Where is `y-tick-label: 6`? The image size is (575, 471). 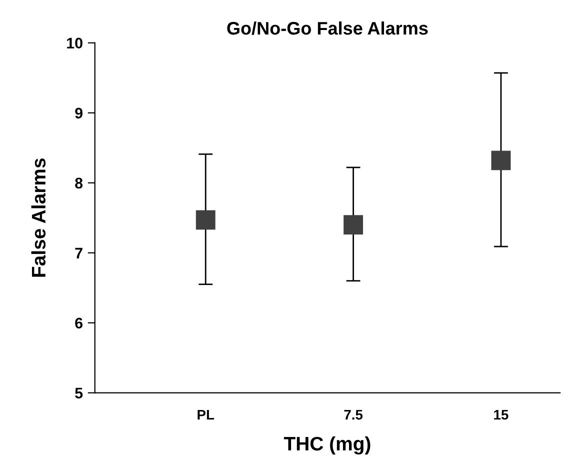 y-tick-label: 6 is located at coordinates (79, 323).